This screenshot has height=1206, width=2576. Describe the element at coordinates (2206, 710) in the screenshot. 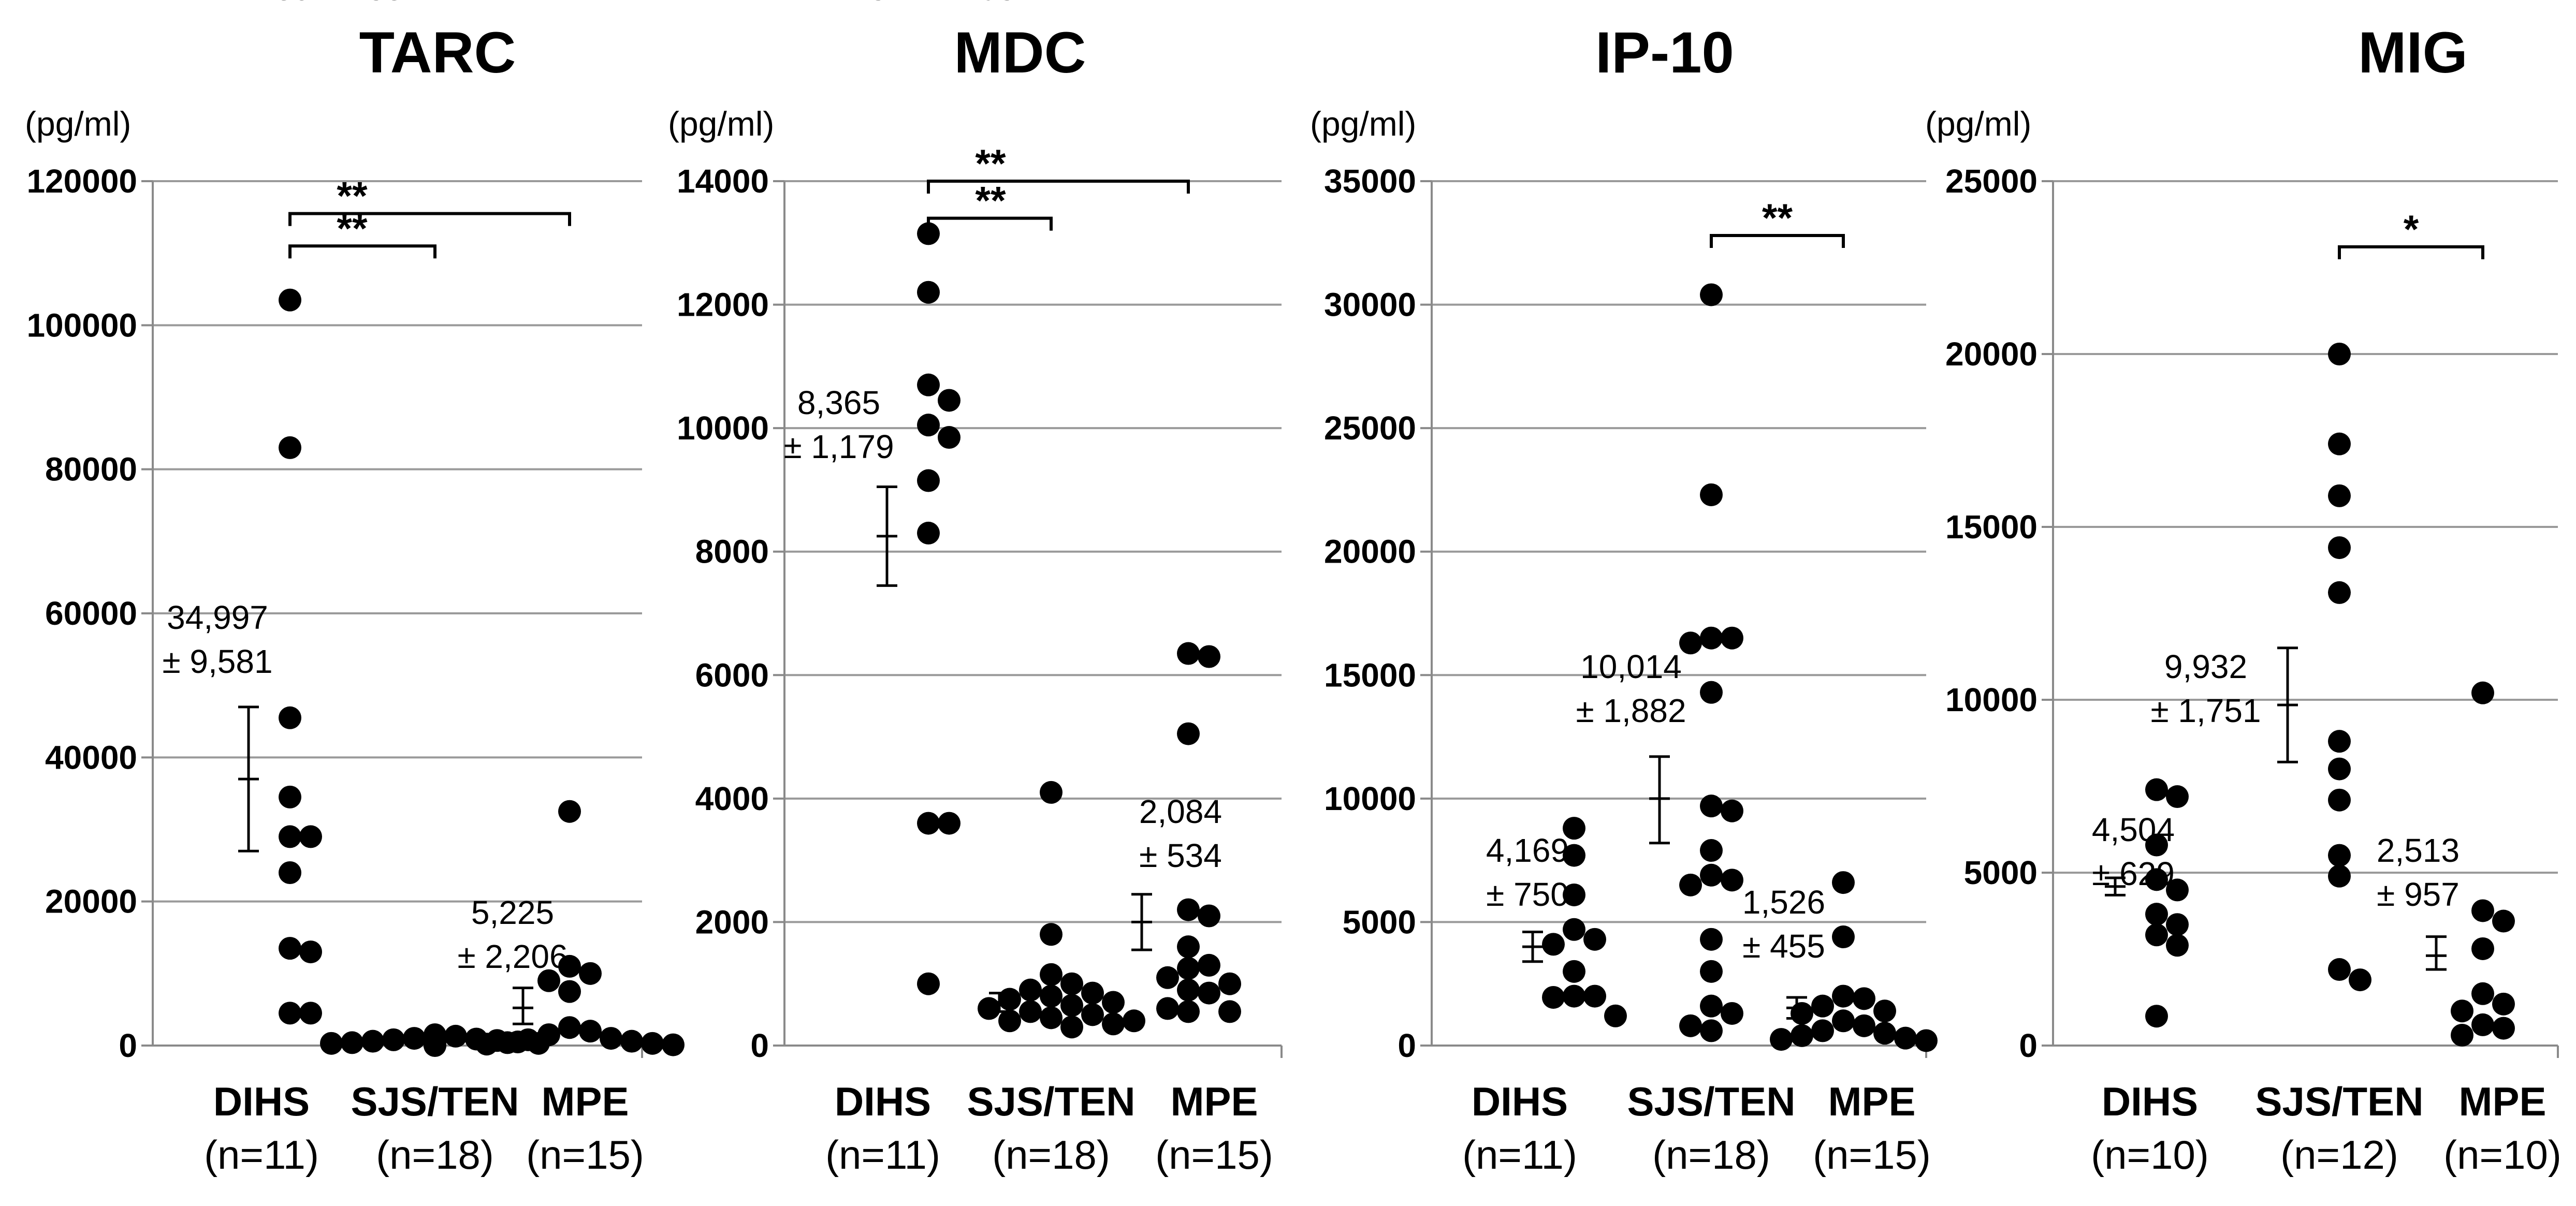

I see `sd-annotation: ± 1,751` at that location.